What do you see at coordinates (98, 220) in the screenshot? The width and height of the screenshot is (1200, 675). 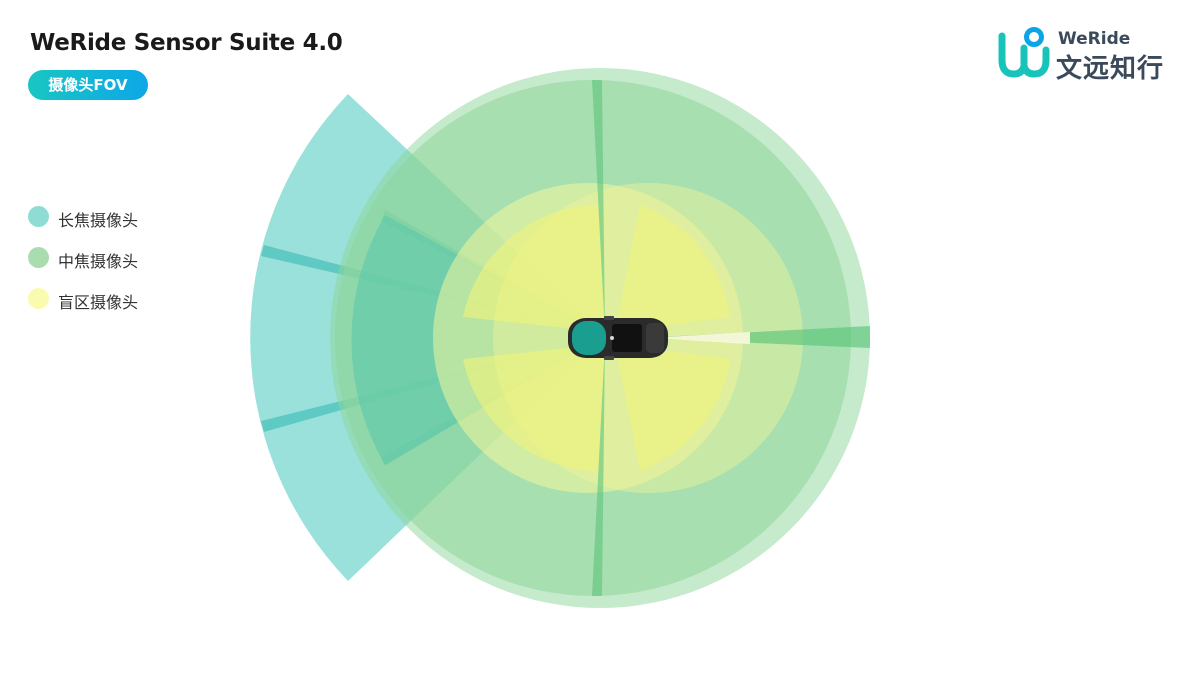 I see `legend-label: 长焦摄像头` at bounding box center [98, 220].